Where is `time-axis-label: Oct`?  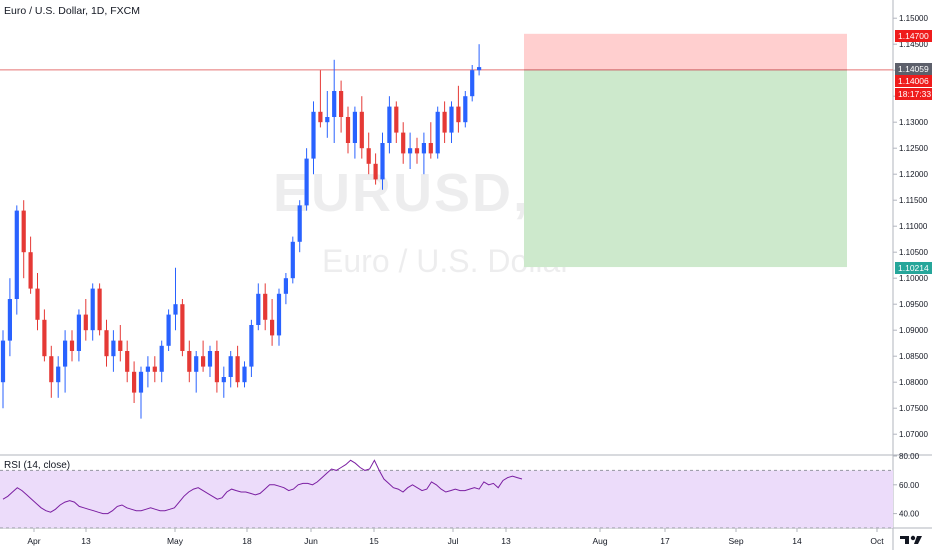 time-axis-label: Oct is located at coordinates (877, 541).